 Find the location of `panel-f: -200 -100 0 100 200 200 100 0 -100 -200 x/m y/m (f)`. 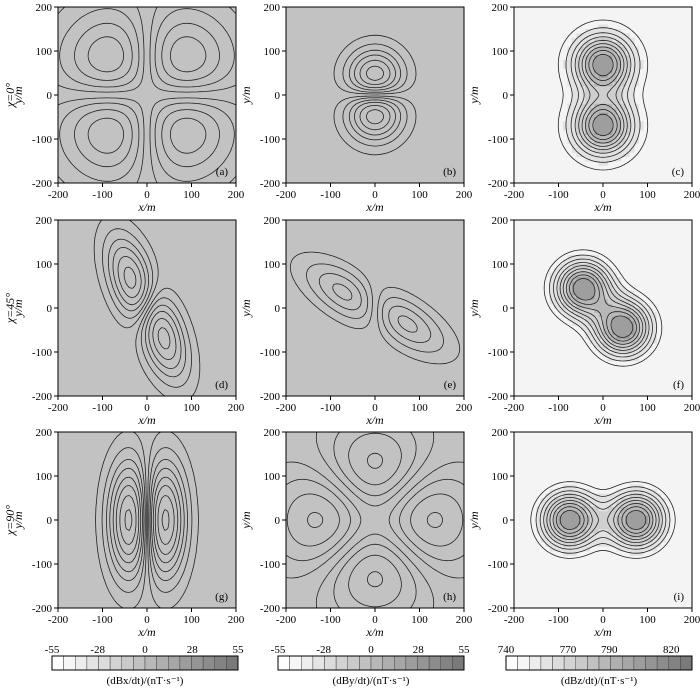

panel-f: -200 -100 0 100 200 200 100 0 -100 -200 x/m y/m (f) is located at coordinates (583, 321).